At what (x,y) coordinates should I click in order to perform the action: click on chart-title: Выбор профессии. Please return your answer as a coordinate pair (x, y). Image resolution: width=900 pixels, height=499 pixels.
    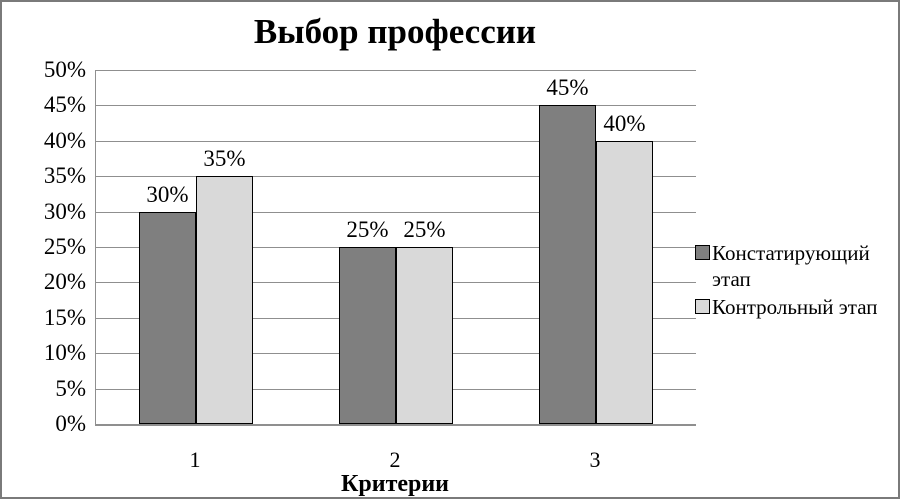
    Looking at the image, I should click on (395, 31).